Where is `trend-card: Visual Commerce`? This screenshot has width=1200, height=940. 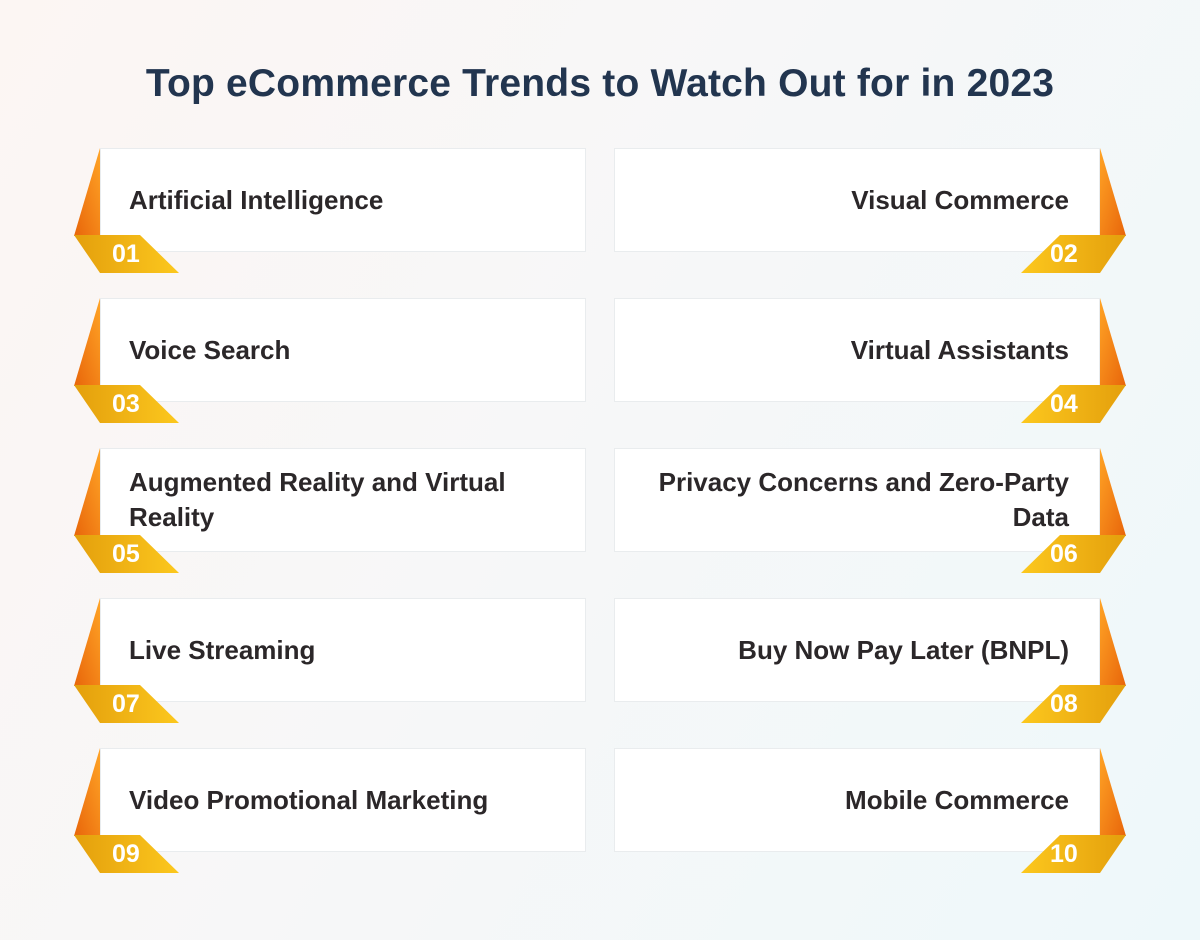
trend-card: Visual Commerce is located at coordinates (857, 200).